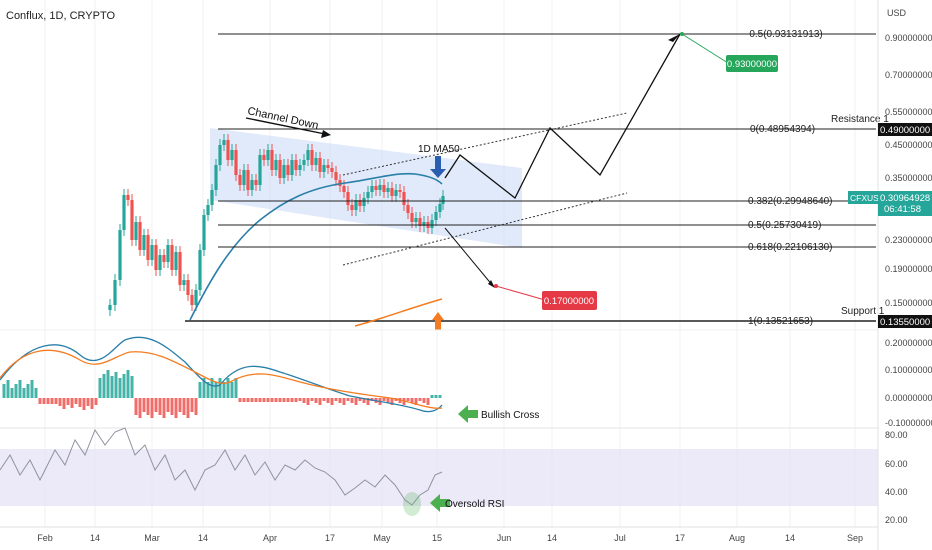  Describe the element at coordinates (510, 415) in the screenshot. I see `bullish-cross-label: Bullish Cross` at that location.